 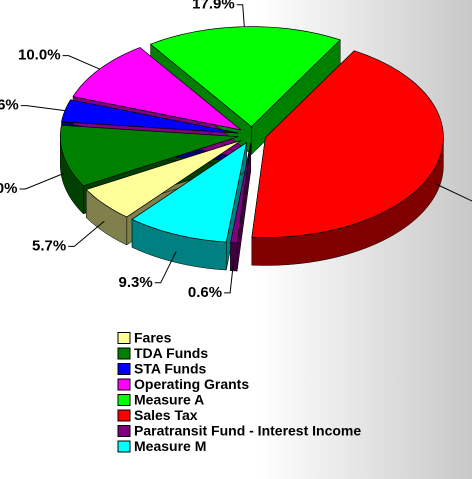 I want to click on legend-label: STA Funds, so click(x=170, y=369).